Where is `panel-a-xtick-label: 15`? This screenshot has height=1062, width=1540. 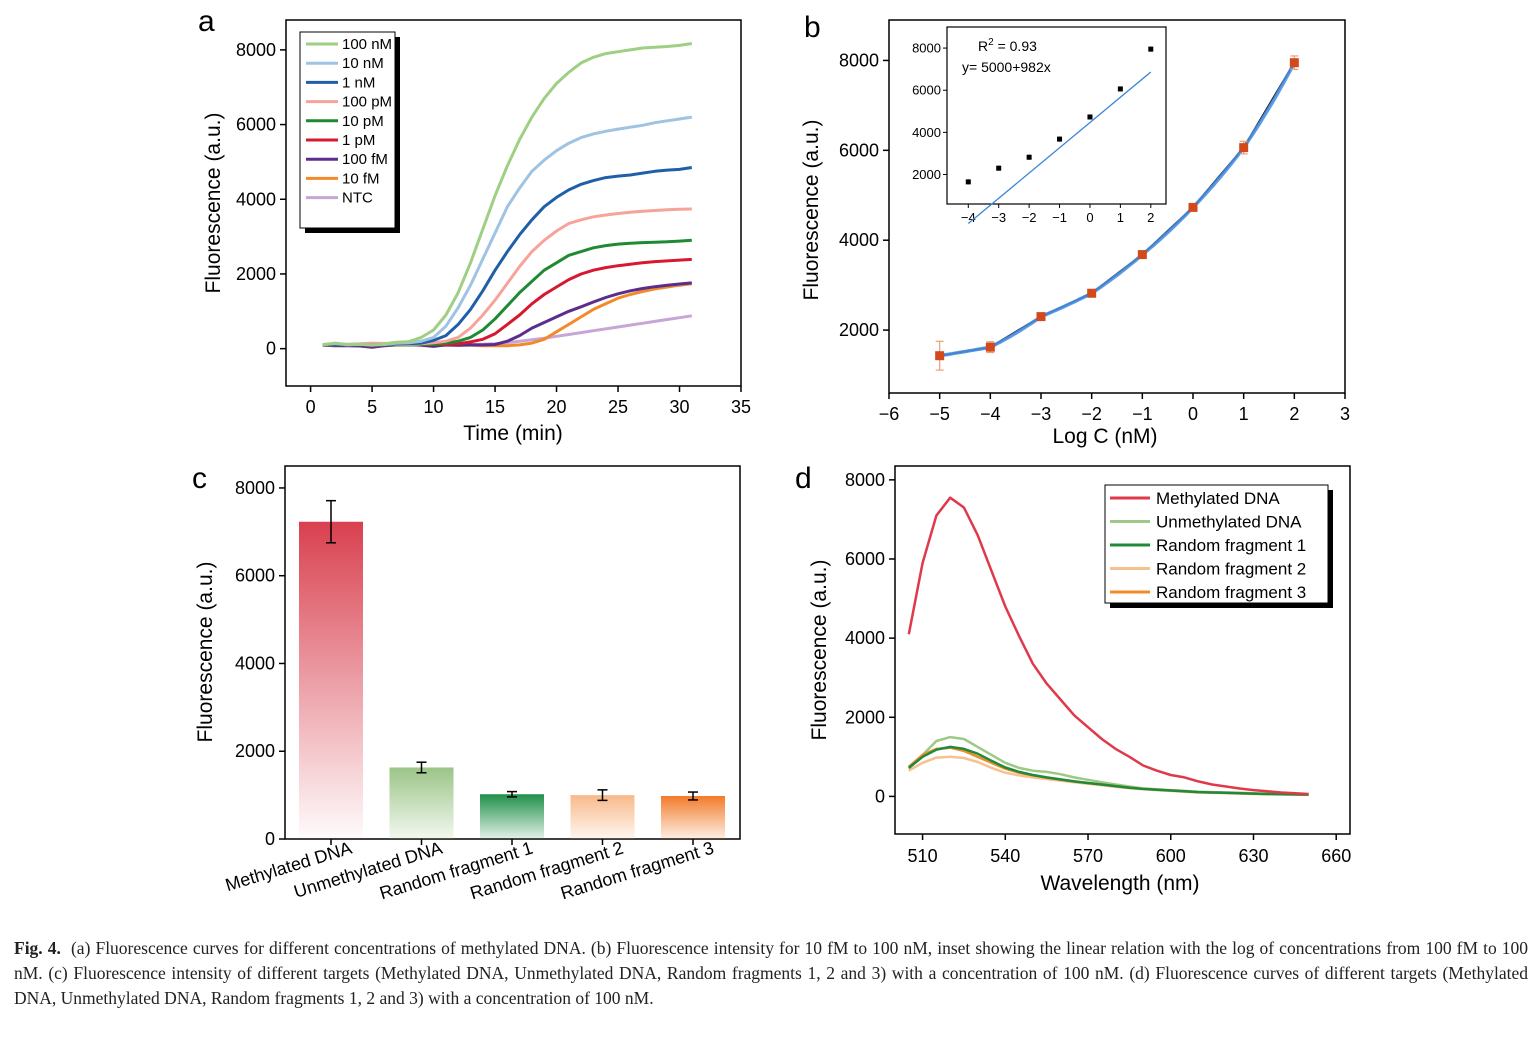
panel-a-xtick-label: 15 is located at coordinates (495, 407).